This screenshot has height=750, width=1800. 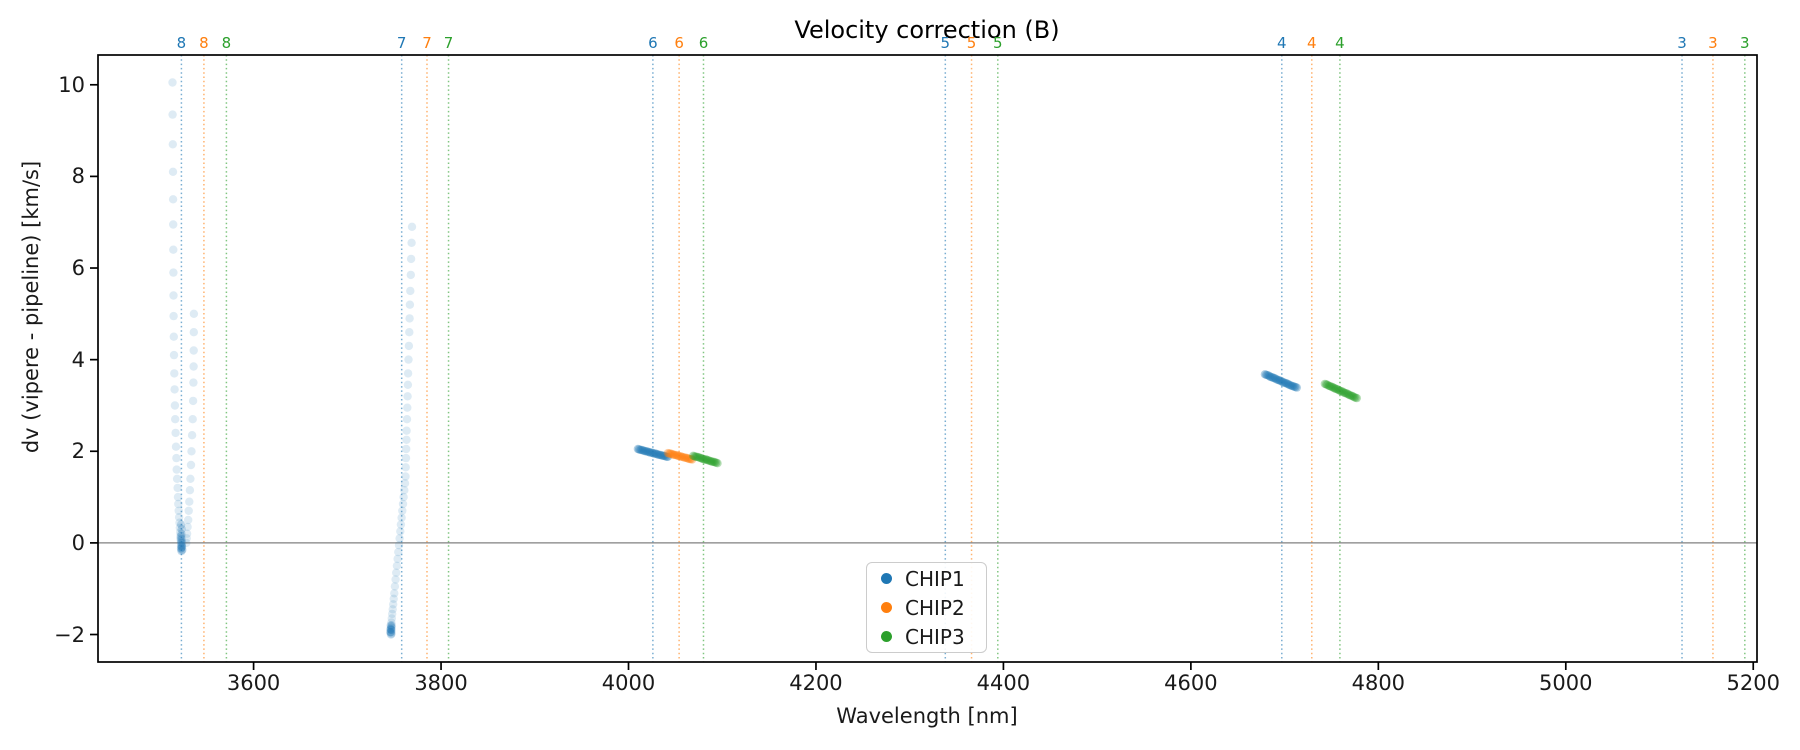 What do you see at coordinates (926, 607) in the screenshot?
I see `legend-item: CHIP2` at bounding box center [926, 607].